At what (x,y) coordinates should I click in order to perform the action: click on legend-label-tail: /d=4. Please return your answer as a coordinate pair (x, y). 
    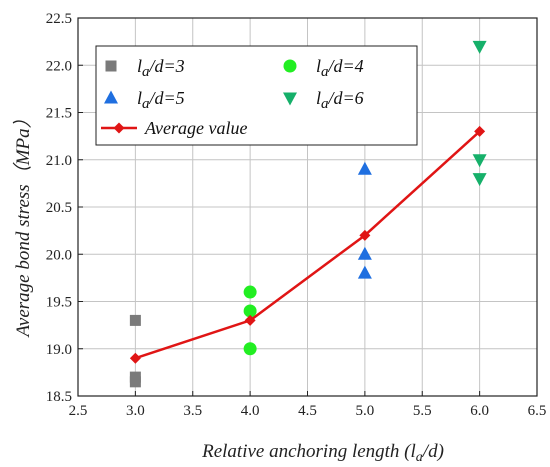
    Looking at the image, I should click on (346, 66).